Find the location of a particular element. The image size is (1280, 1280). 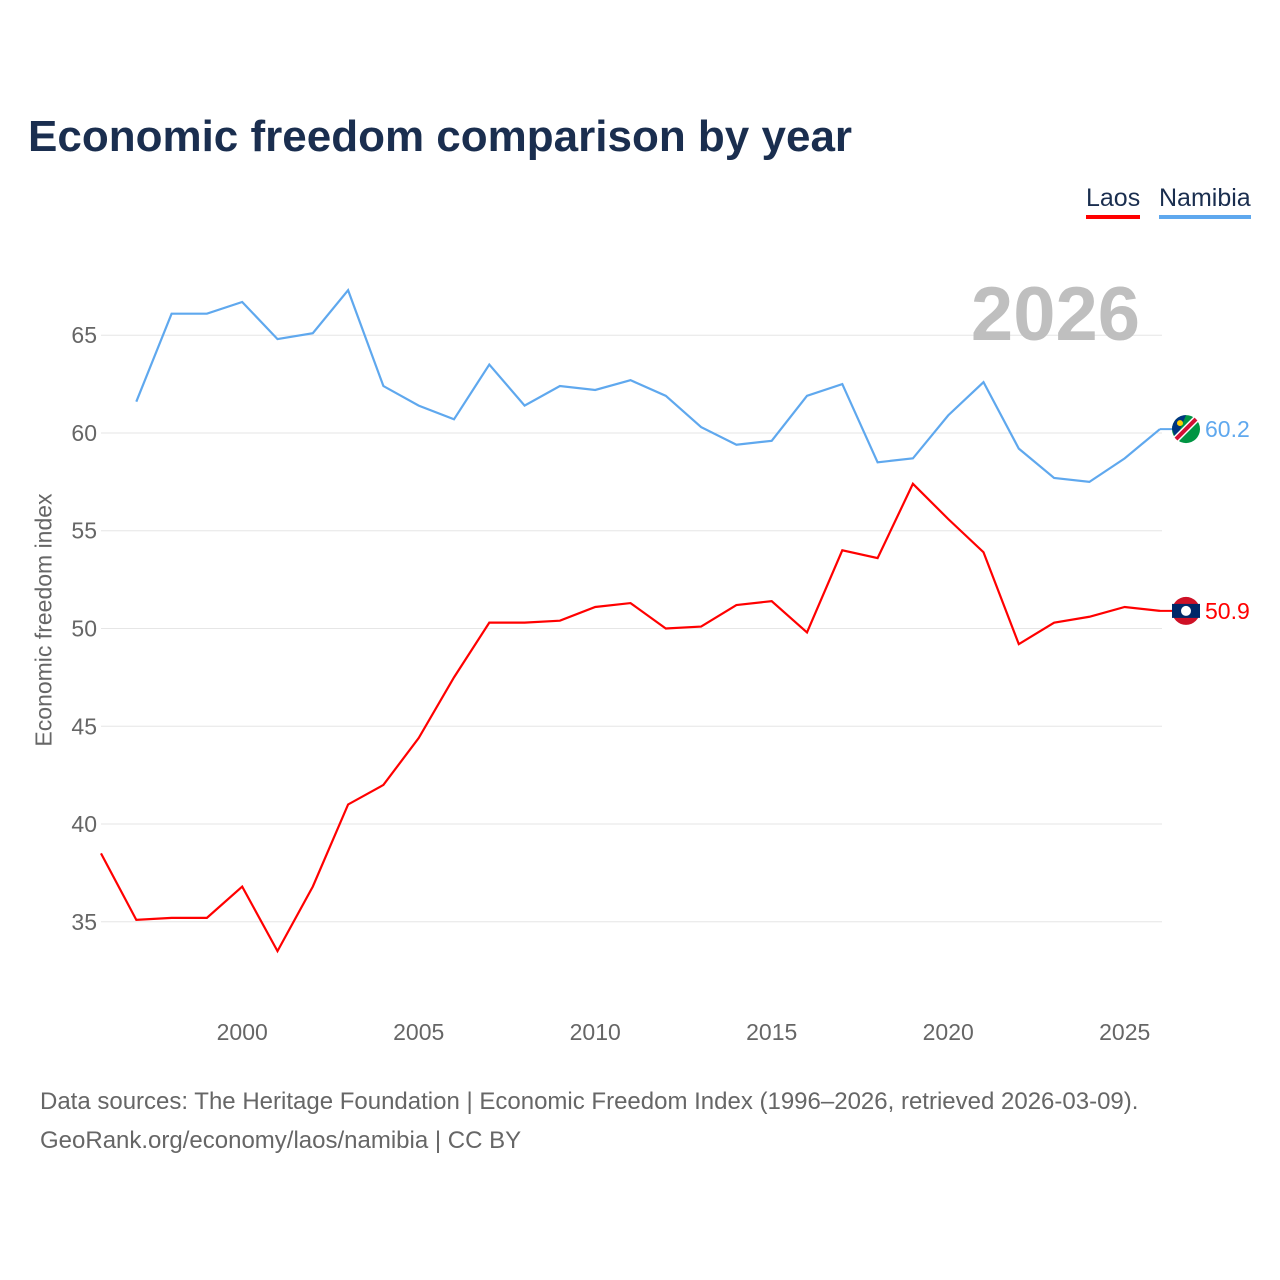

y-tick-label: 35 is located at coordinates (84, 922).